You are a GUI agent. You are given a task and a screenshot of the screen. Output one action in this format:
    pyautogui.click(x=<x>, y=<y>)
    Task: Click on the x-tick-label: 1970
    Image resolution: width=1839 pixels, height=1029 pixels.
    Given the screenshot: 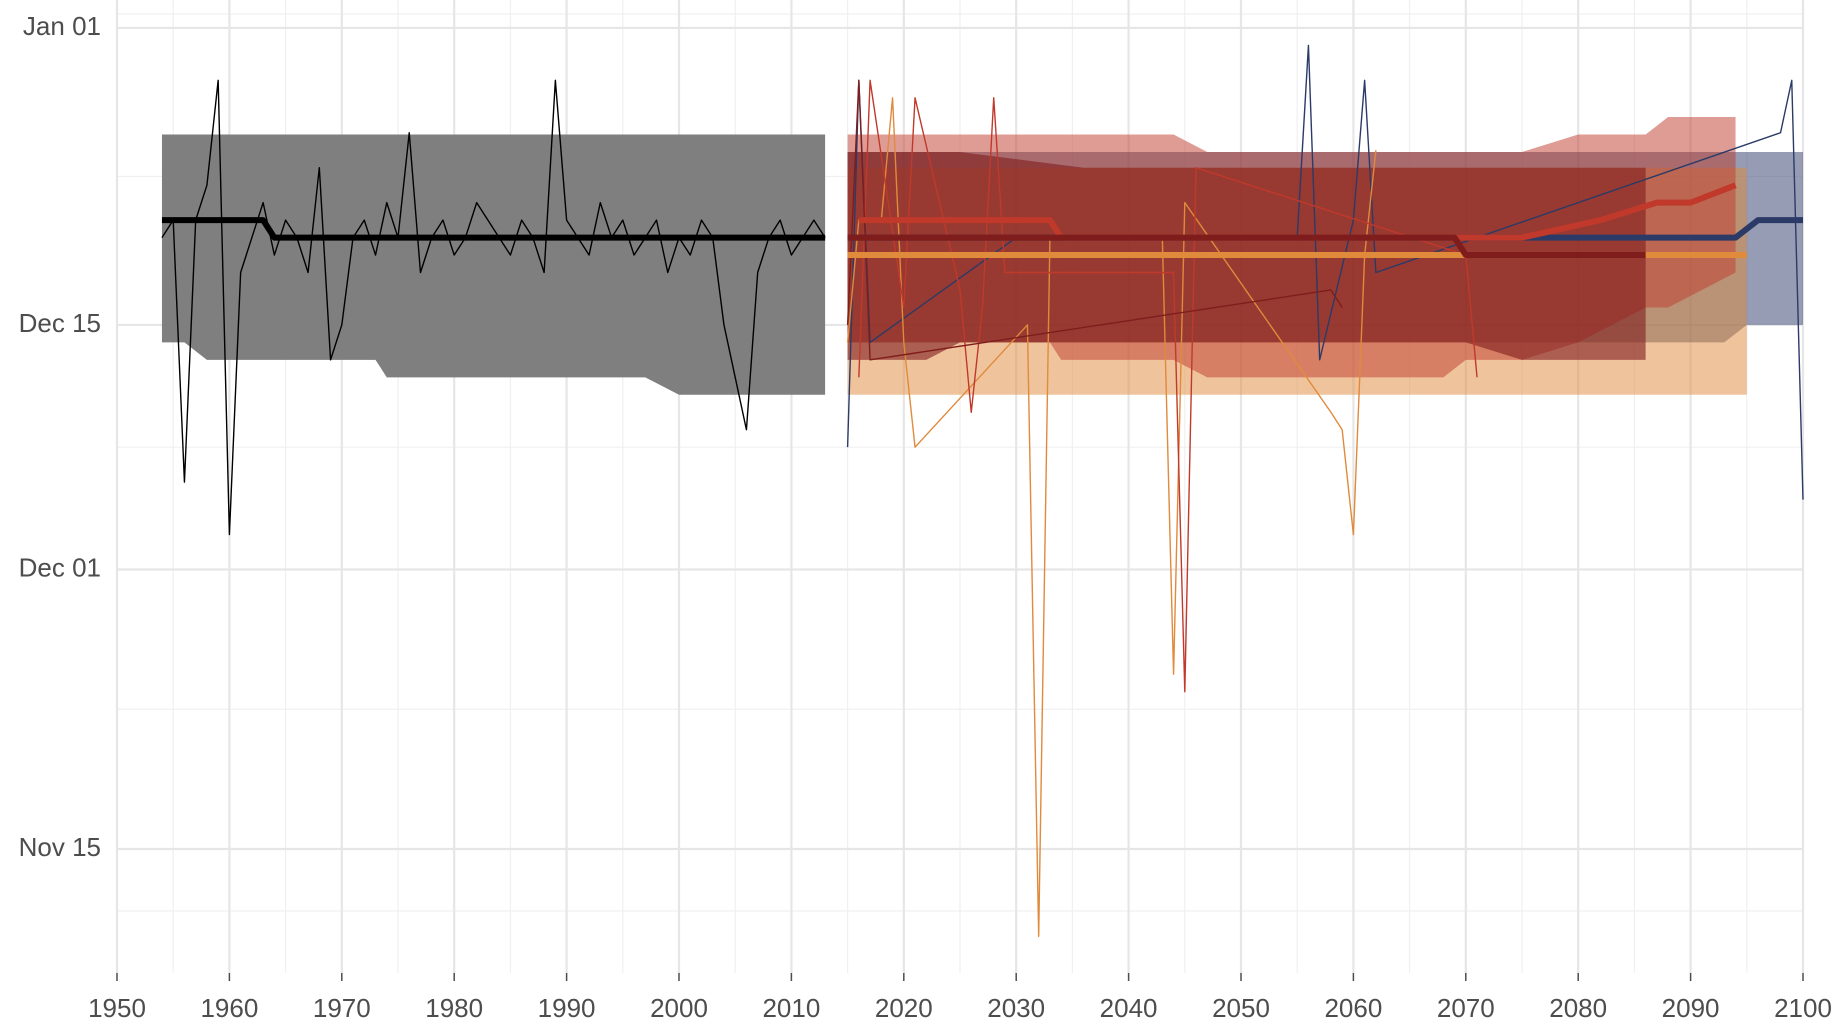 What is the action you would take?
    pyautogui.click(x=342, y=1008)
    